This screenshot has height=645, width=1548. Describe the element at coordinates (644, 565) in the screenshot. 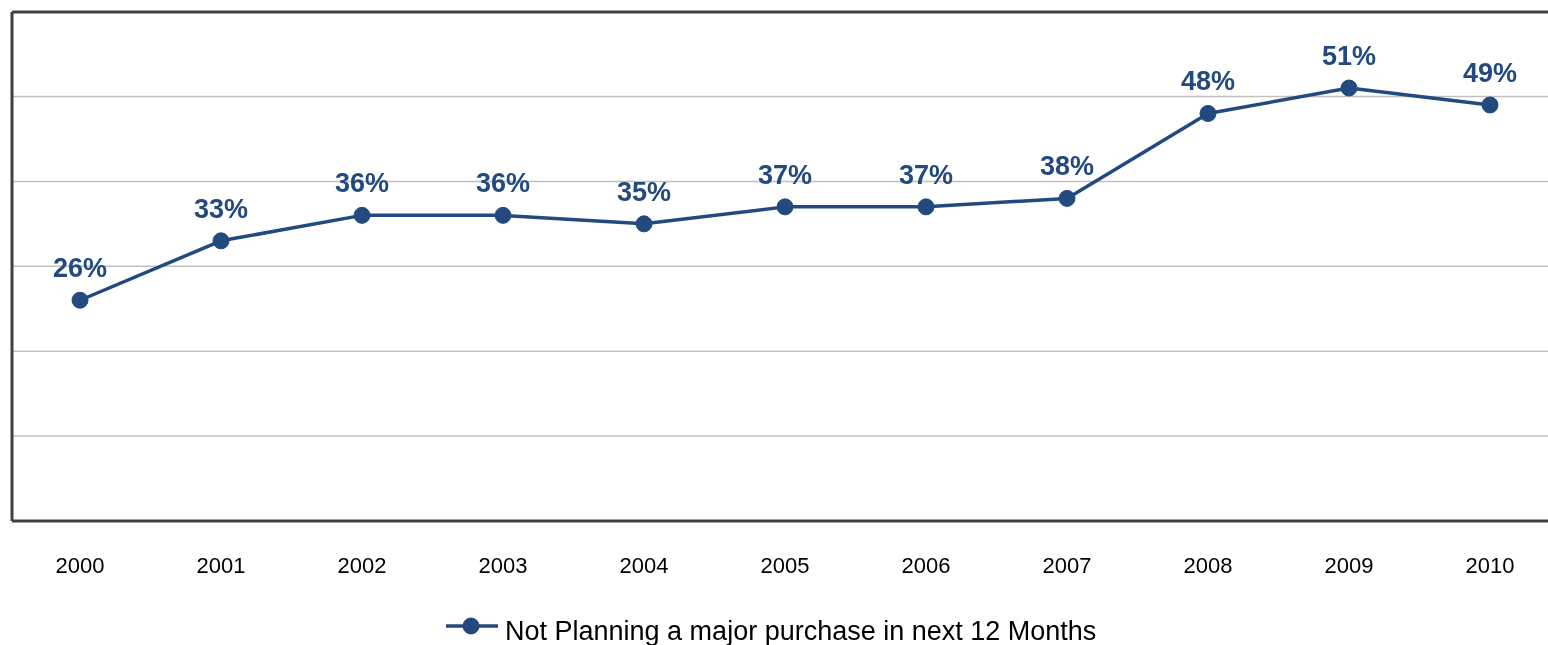

I see `x-tick-label: 2004` at that location.